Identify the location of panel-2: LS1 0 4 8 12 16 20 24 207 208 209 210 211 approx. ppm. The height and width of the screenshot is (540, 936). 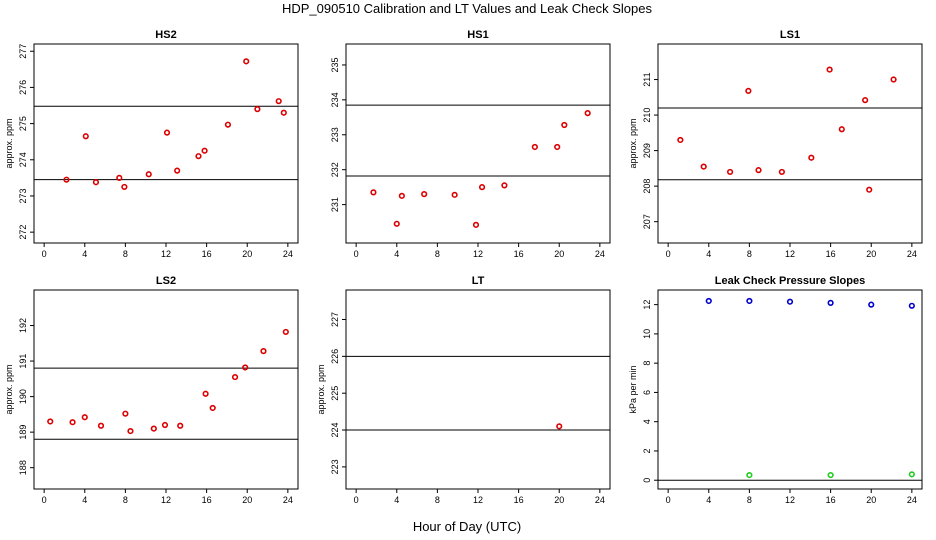
(775, 144).